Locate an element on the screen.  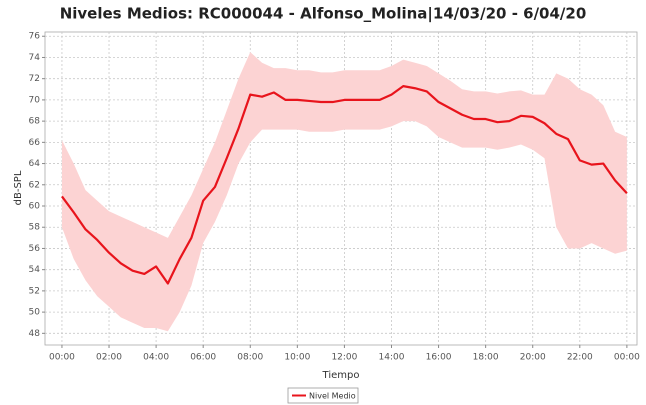
y-tick-label: 48 is located at coordinates (35, 334).